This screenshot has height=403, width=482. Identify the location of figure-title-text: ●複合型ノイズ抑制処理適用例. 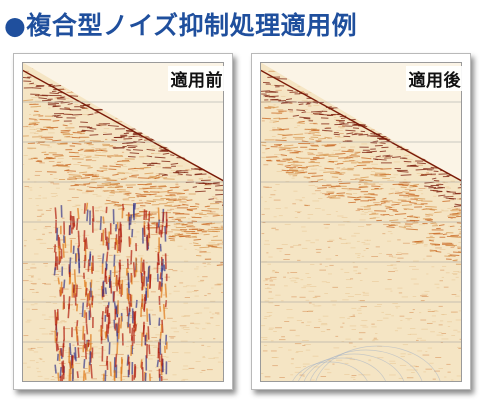
(181, 25).